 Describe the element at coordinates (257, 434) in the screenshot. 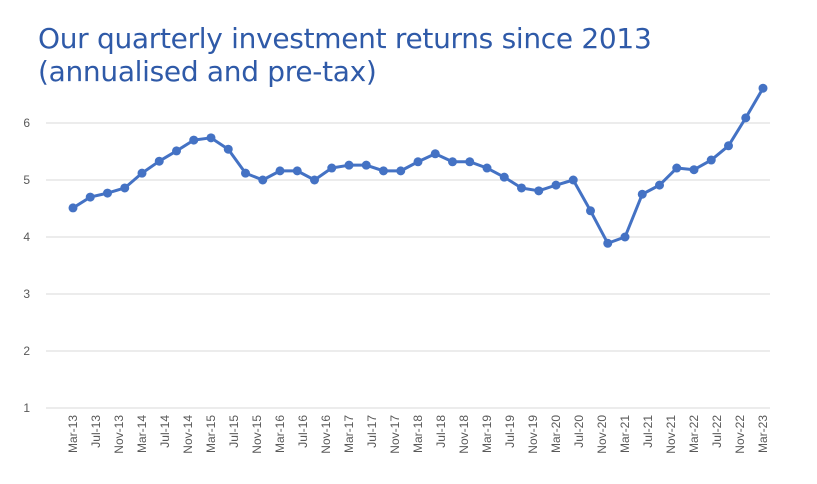

I see `x-tick-label: Nov-15` at that location.